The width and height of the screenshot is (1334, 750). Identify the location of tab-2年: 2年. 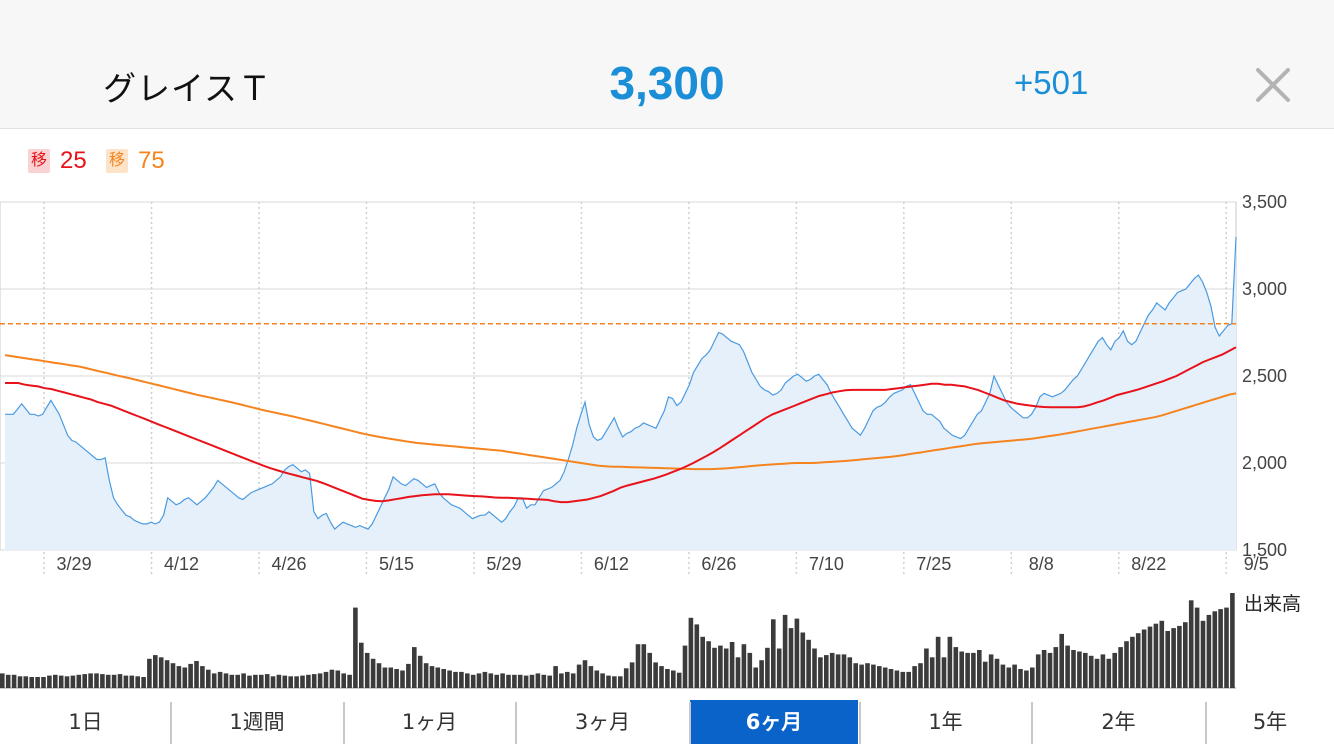
(1118, 722).